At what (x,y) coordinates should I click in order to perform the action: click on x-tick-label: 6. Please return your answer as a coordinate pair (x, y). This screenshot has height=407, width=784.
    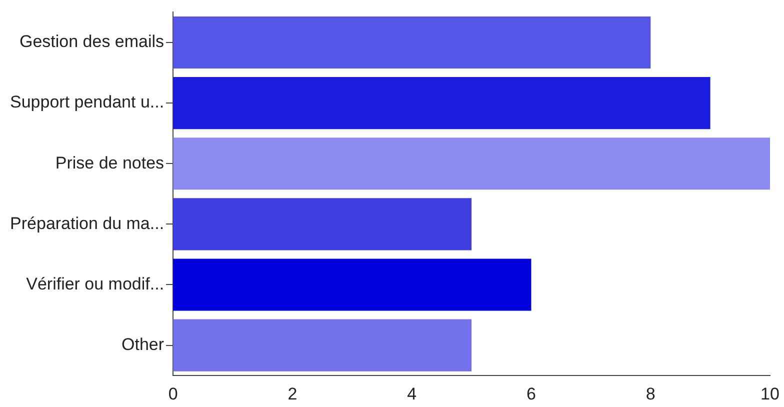
    Looking at the image, I should click on (531, 394).